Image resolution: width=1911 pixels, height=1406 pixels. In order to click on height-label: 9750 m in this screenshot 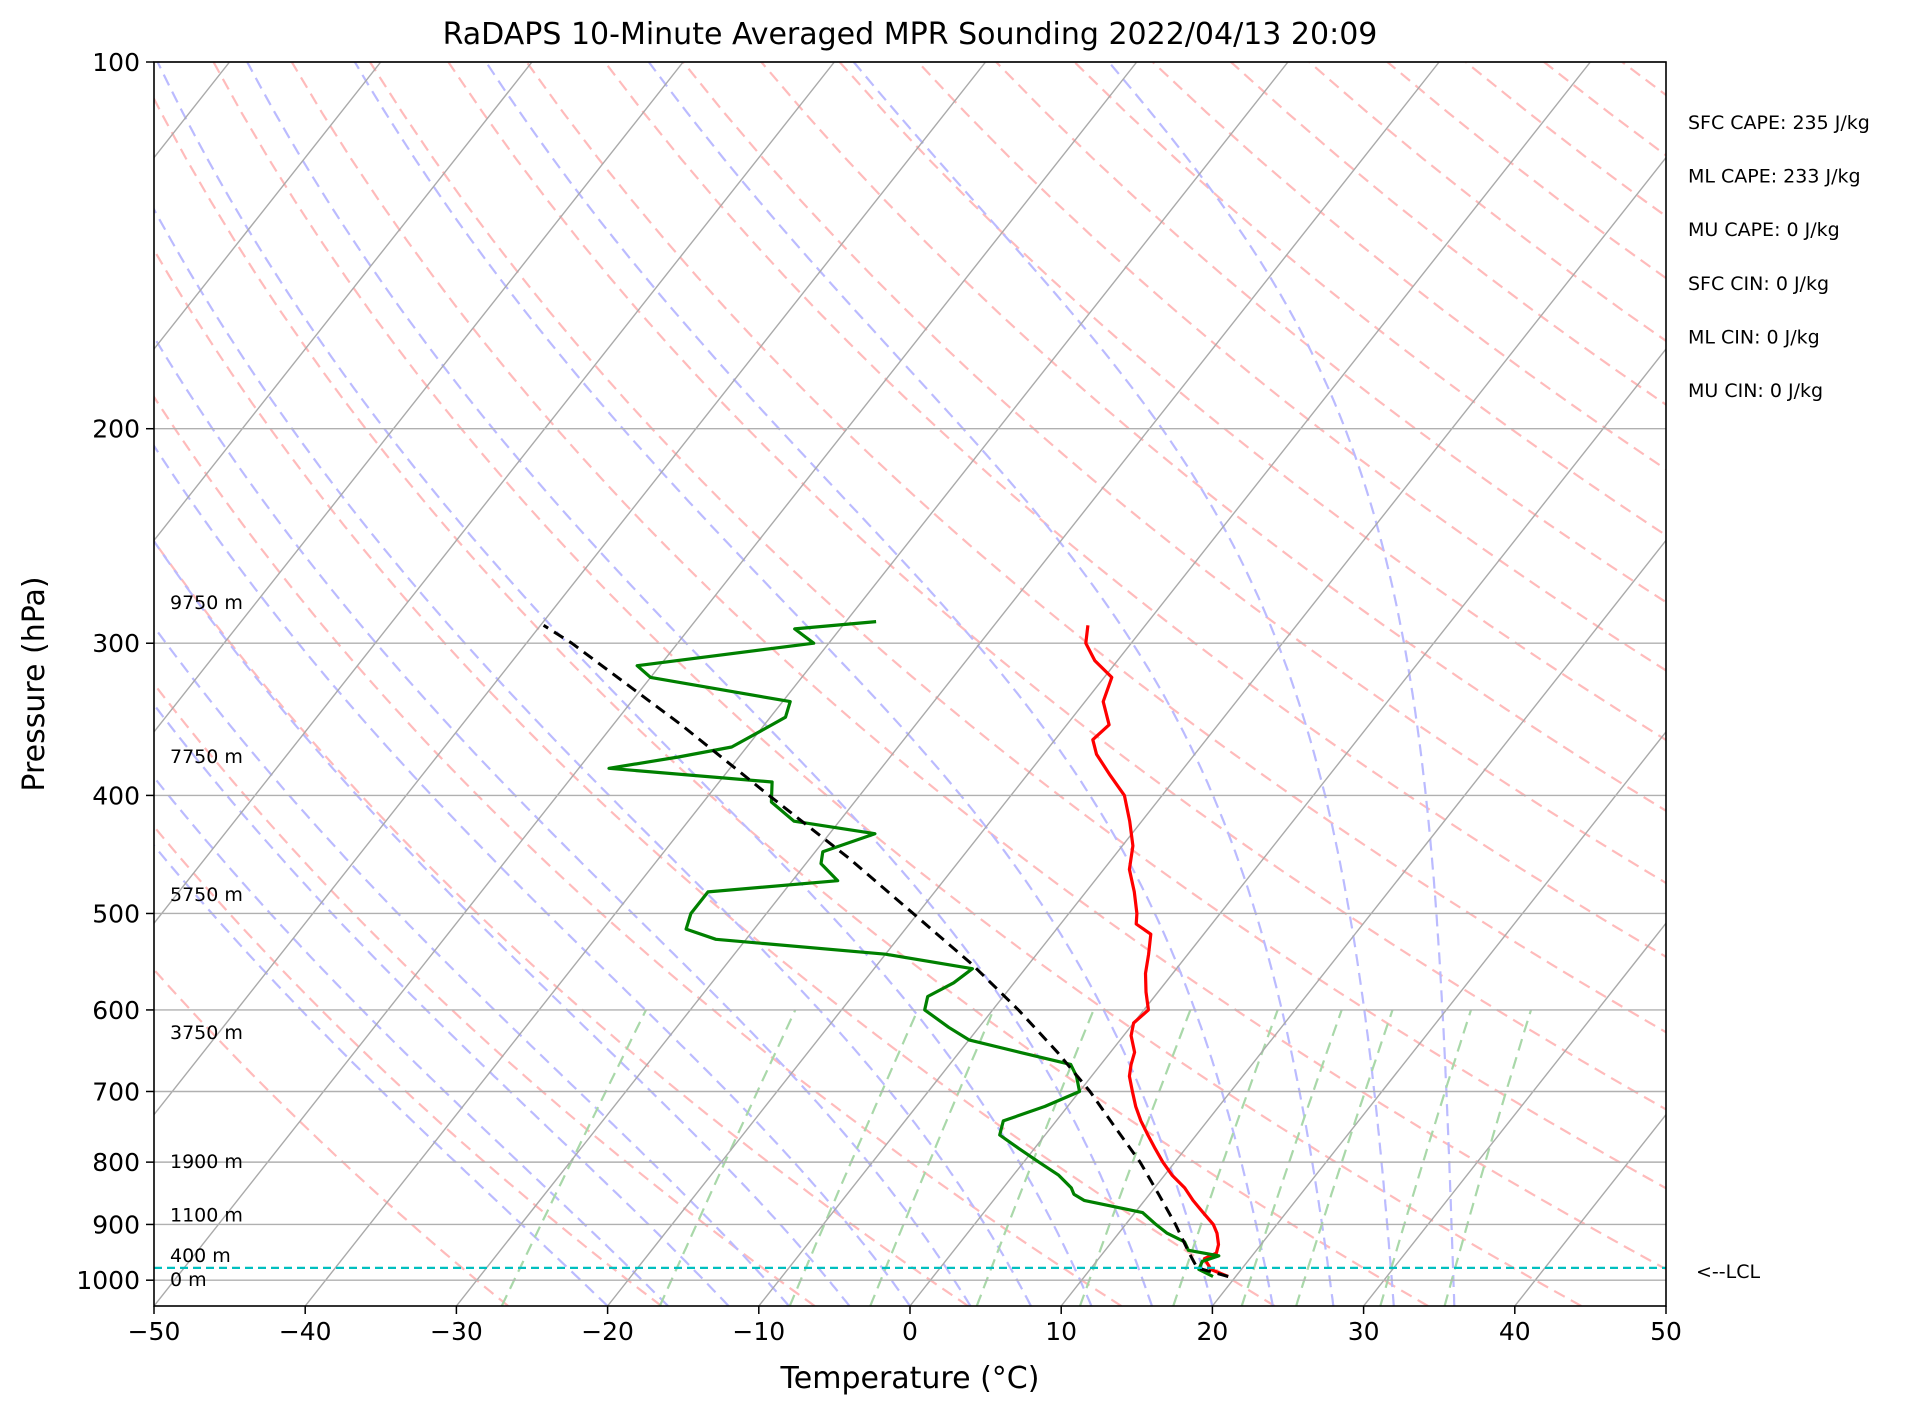, I will do `click(206, 603)`.